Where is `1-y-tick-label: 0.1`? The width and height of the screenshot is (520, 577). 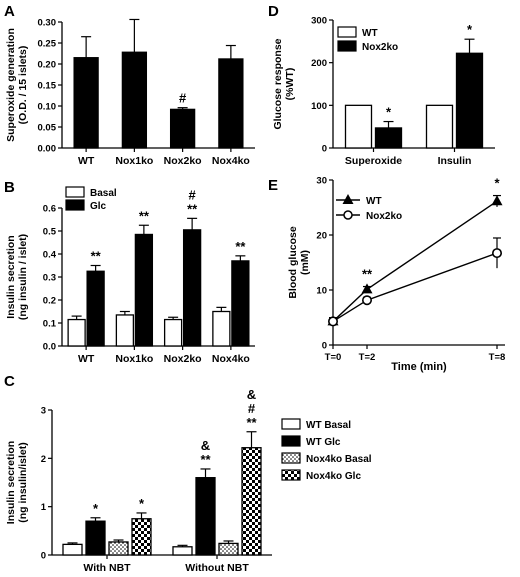
1-y-tick-label: 0.1 is located at coordinates (50, 324).